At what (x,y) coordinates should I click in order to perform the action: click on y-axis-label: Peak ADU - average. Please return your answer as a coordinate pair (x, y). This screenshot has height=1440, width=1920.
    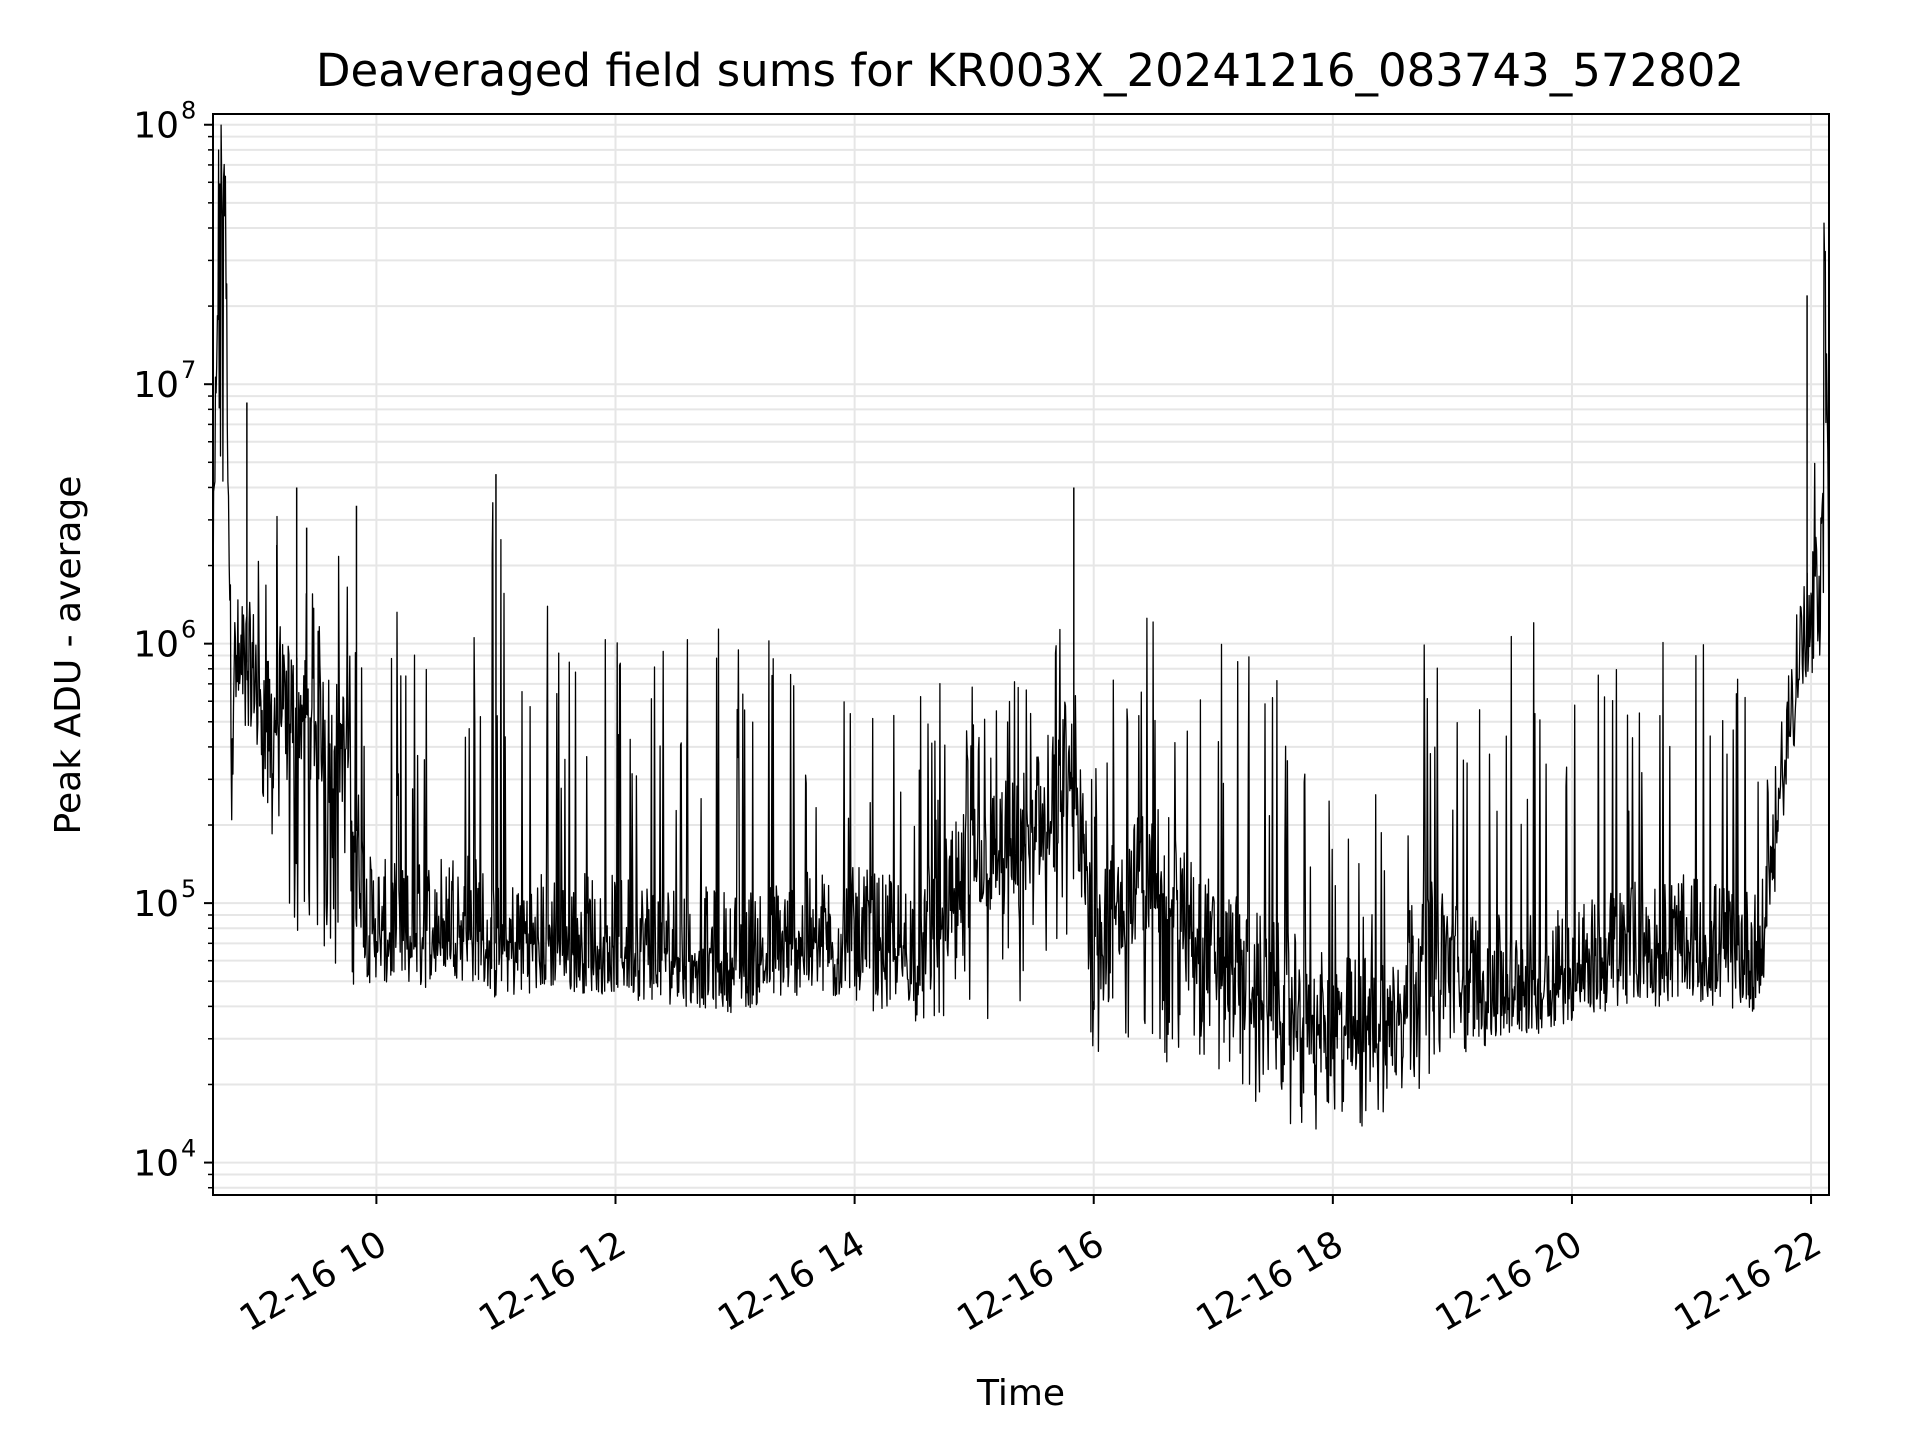
    Looking at the image, I should click on (68, 655).